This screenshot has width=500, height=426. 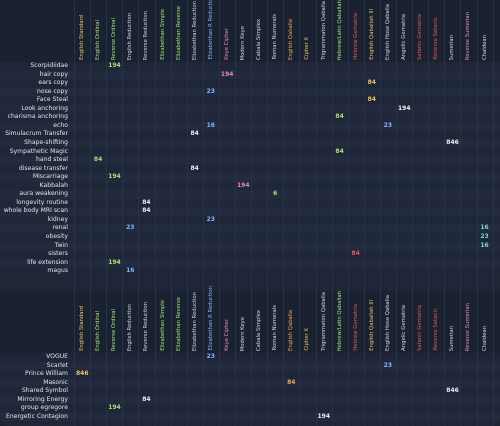 I want to click on header2-col-9: Keye Cipher, so click(x=227, y=322).